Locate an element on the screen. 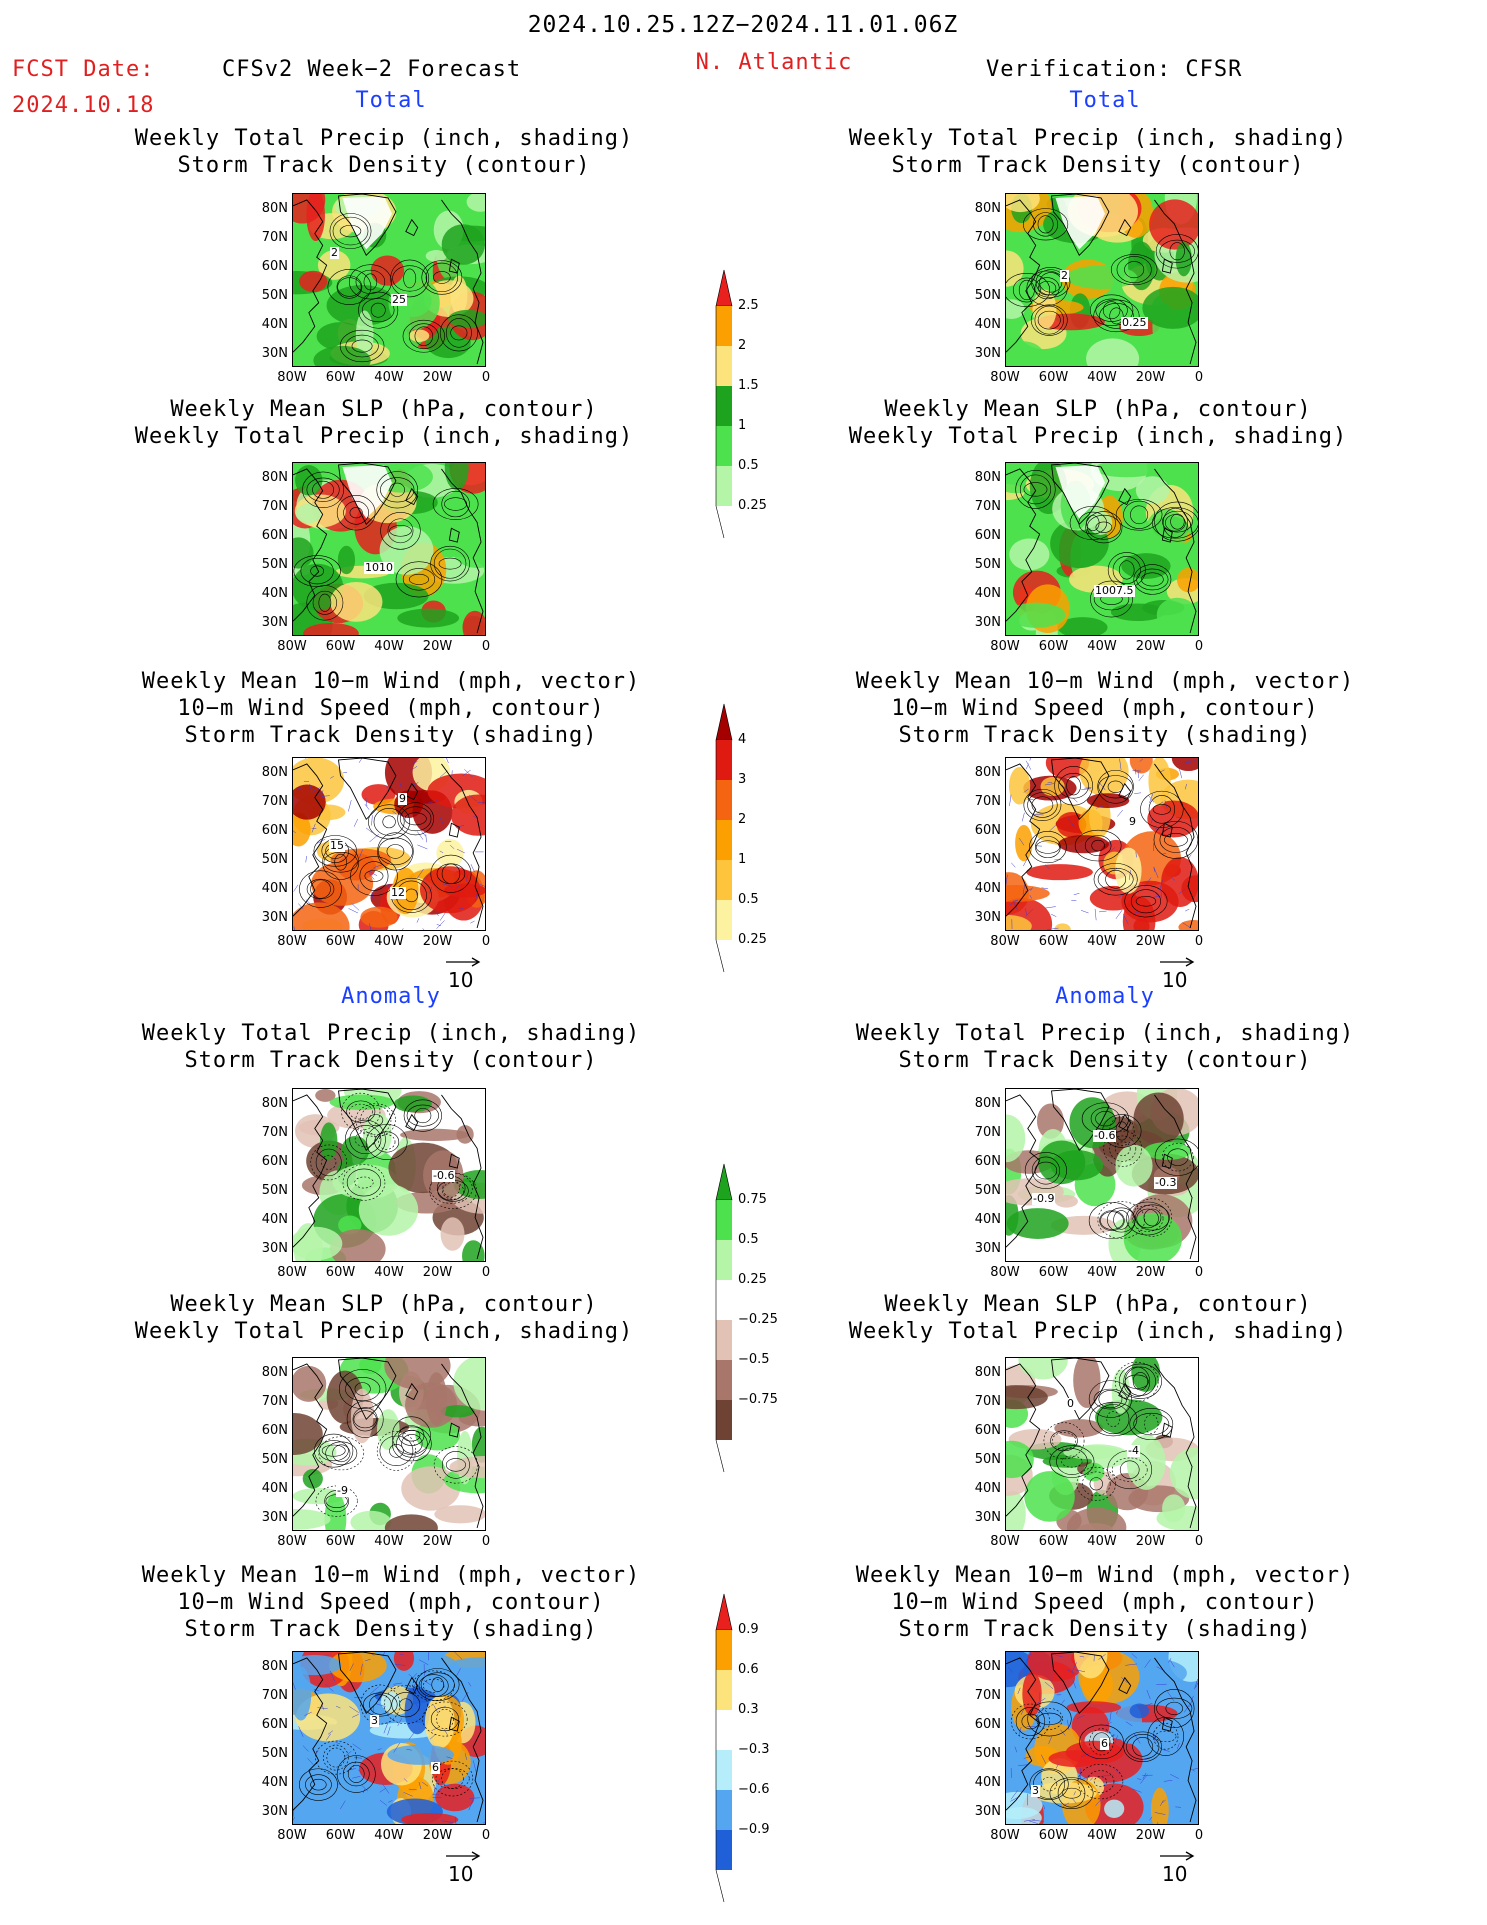 The height and width of the screenshot is (1925, 1487). contour-label: -0.6 is located at coordinates (1105, 1135).